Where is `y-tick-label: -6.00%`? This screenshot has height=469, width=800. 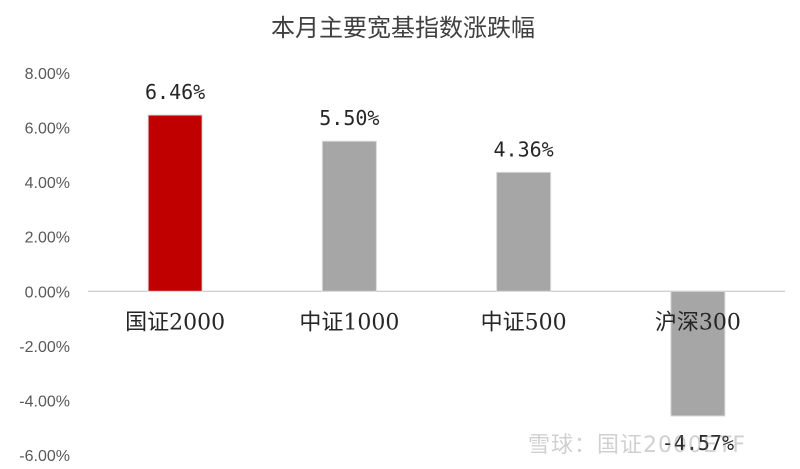
y-tick-label: -6.00% is located at coordinates (44, 456).